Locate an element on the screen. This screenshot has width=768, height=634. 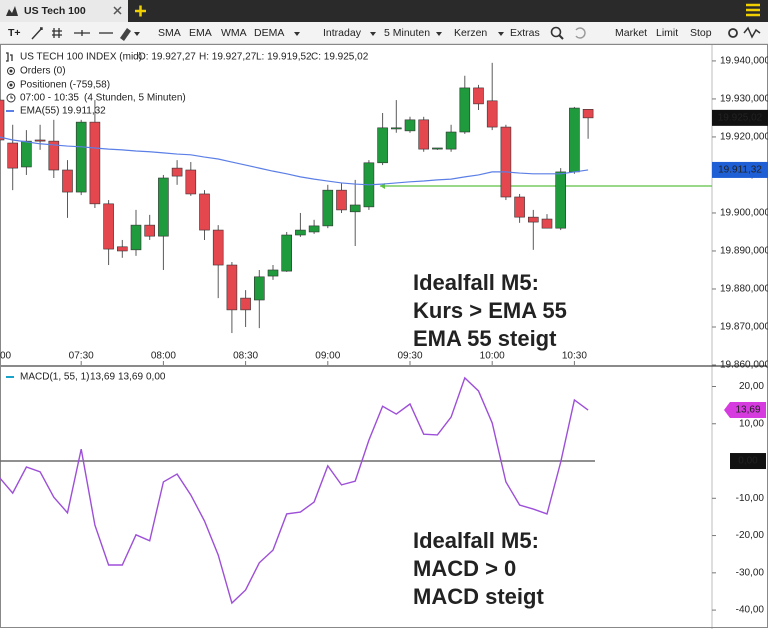
toolbar-item: Kerzen is located at coordinates (470, 33).